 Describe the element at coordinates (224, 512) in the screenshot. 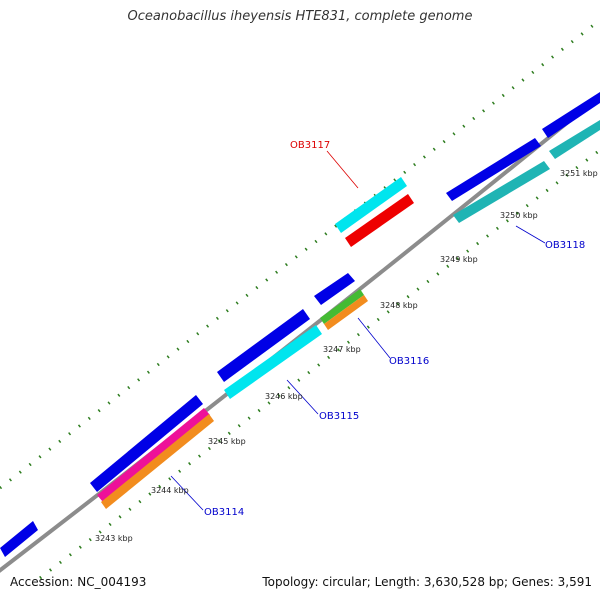

I see `gene-label-ob3114: OB3114` at that location.